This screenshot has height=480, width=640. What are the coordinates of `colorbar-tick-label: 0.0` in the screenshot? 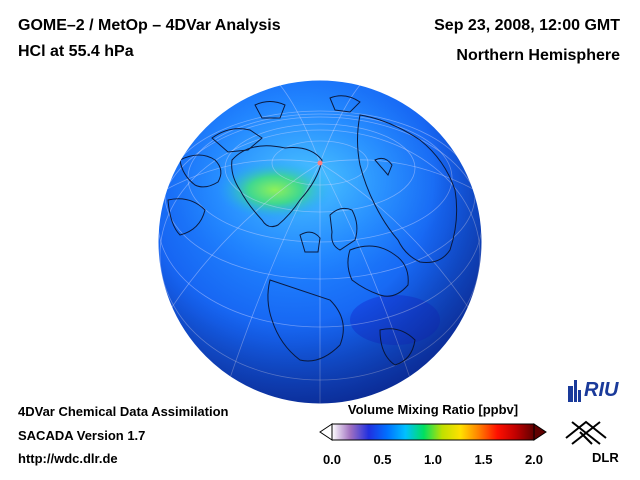 It's located at (332, 459).